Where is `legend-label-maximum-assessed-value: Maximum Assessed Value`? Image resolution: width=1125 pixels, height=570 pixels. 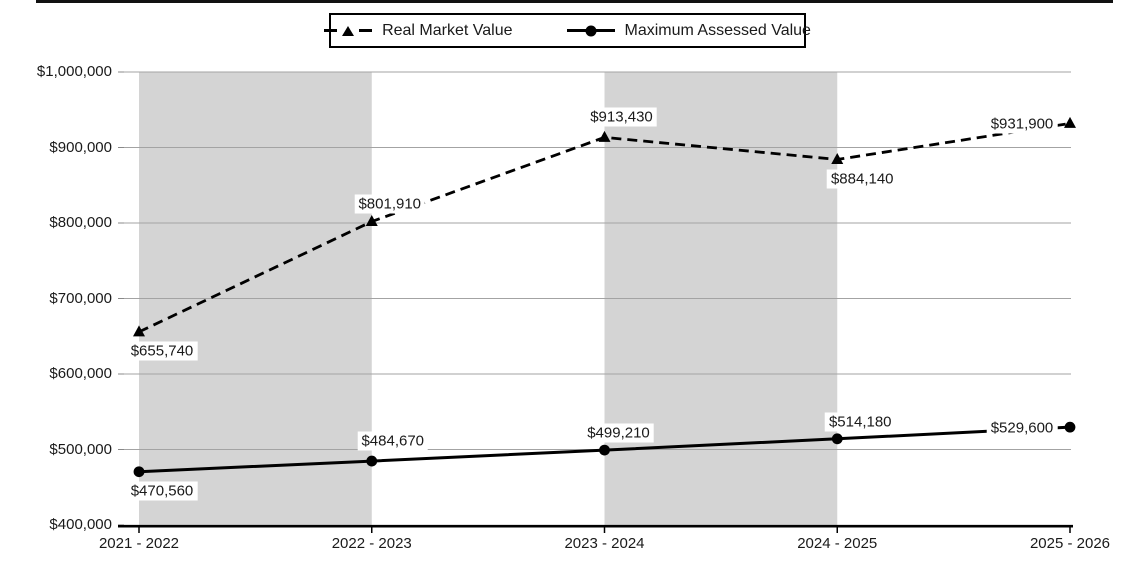 legend-label-maximum-assessed-value: Maximum Assessed Value is located at coordinates (717, 30).